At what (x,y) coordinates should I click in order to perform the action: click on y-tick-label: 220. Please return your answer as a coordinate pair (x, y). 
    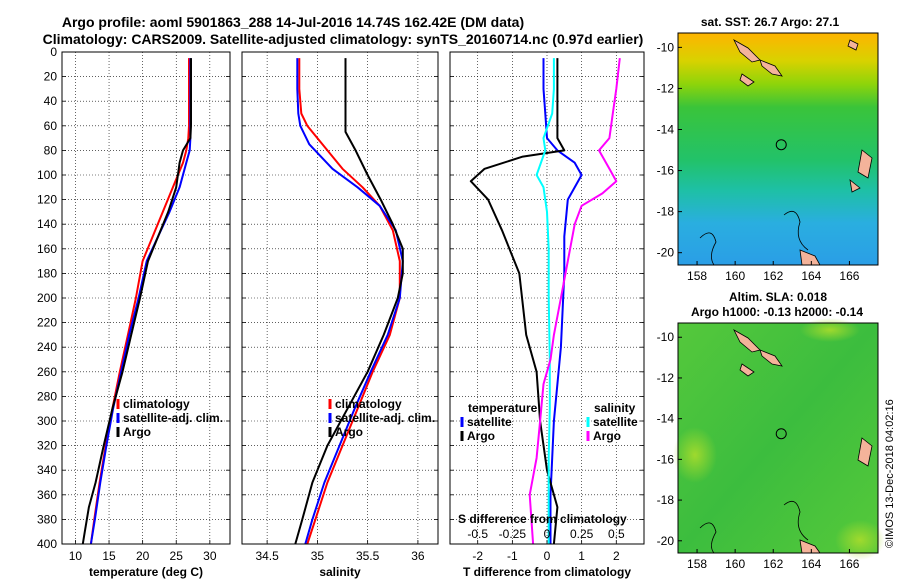
    Looking at the image, I should click on (47, 323).